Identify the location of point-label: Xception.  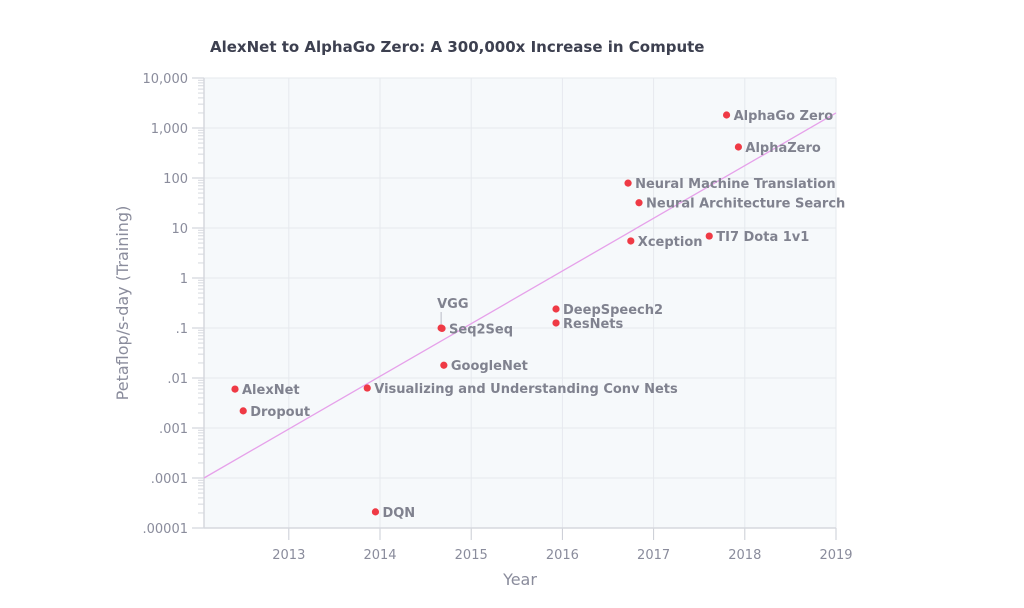
(670, 242).